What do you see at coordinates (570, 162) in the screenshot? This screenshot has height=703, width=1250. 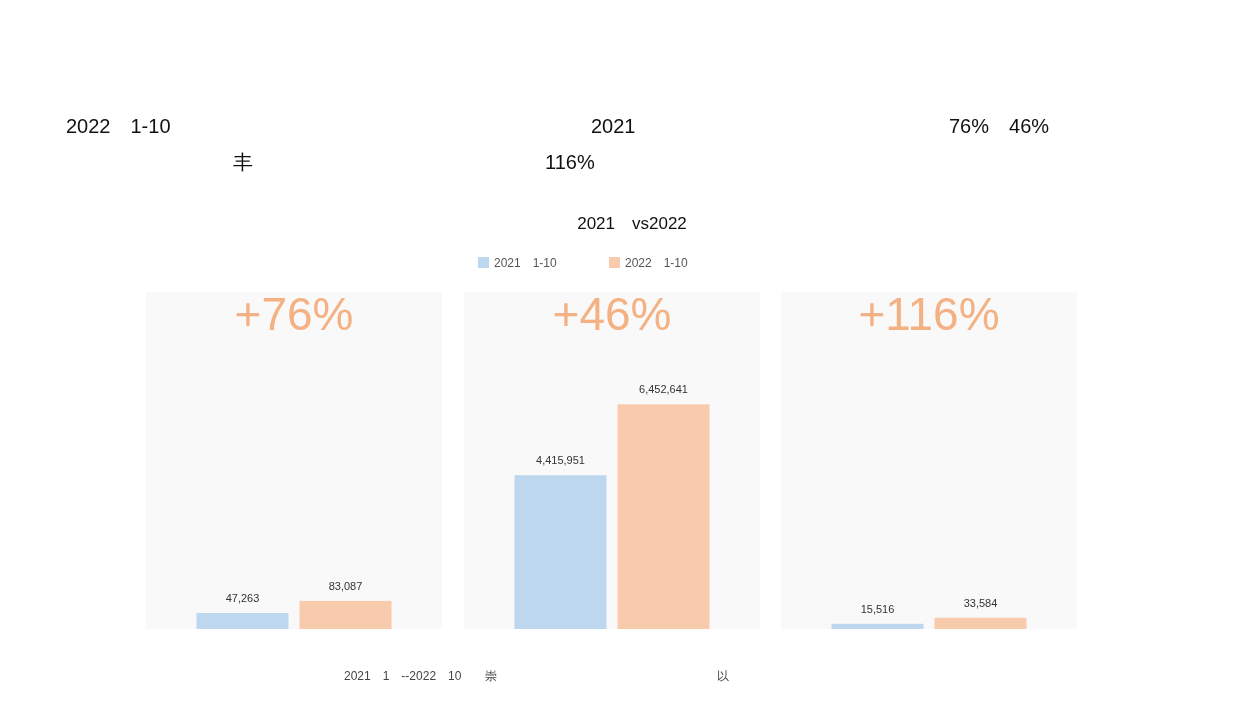 I see `text: 116%` at bounding box center [570, 162].